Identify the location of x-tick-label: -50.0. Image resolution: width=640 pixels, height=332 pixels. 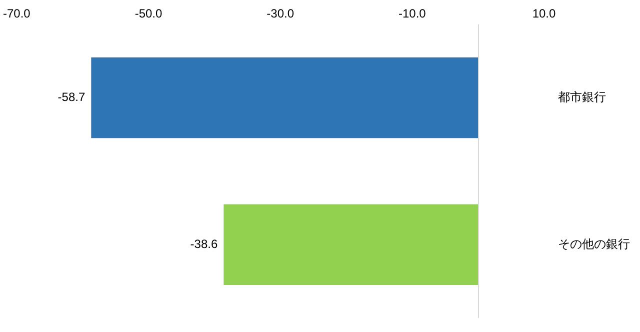
(148, 13).